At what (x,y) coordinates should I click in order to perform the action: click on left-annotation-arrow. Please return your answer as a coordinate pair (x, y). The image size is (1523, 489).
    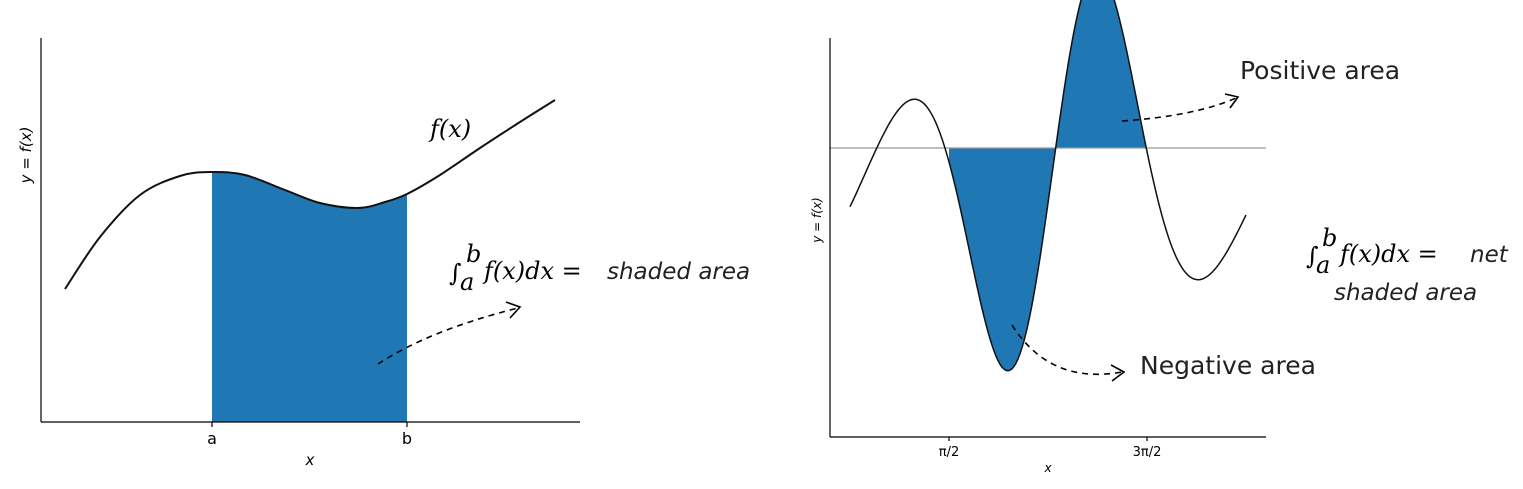
    Looking at the image, I should click on (448, 336).